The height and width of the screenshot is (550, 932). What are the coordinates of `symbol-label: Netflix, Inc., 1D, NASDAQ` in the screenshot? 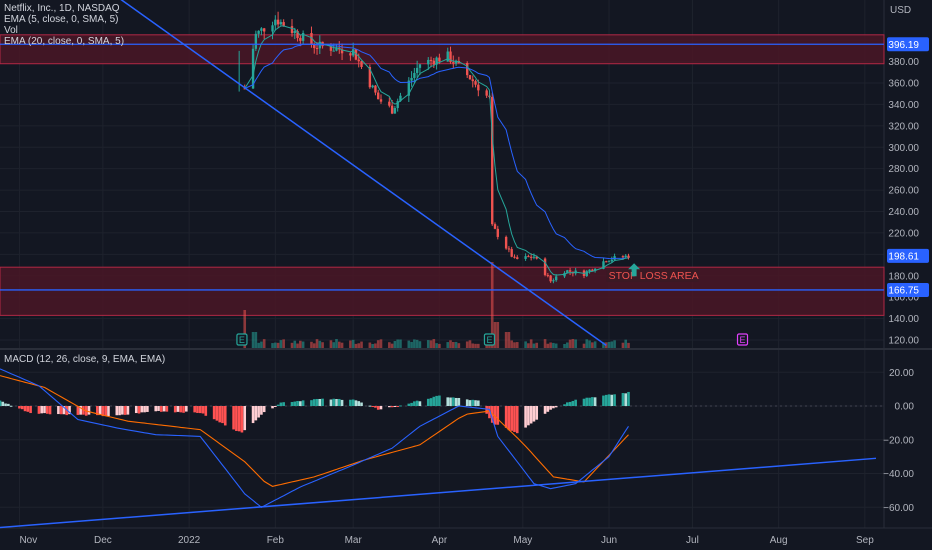 It's located at (62, 8).